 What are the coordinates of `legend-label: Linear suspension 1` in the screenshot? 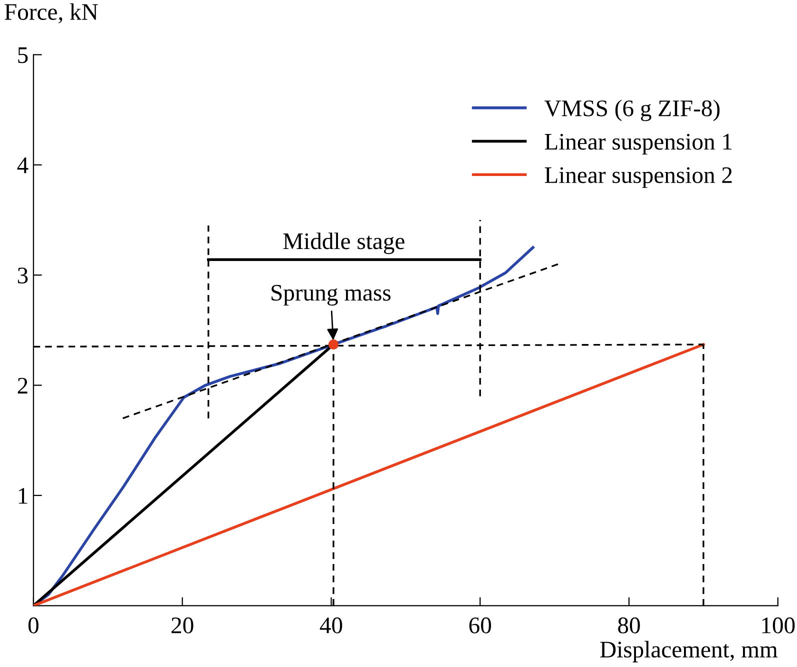 It's located at (638, 144).